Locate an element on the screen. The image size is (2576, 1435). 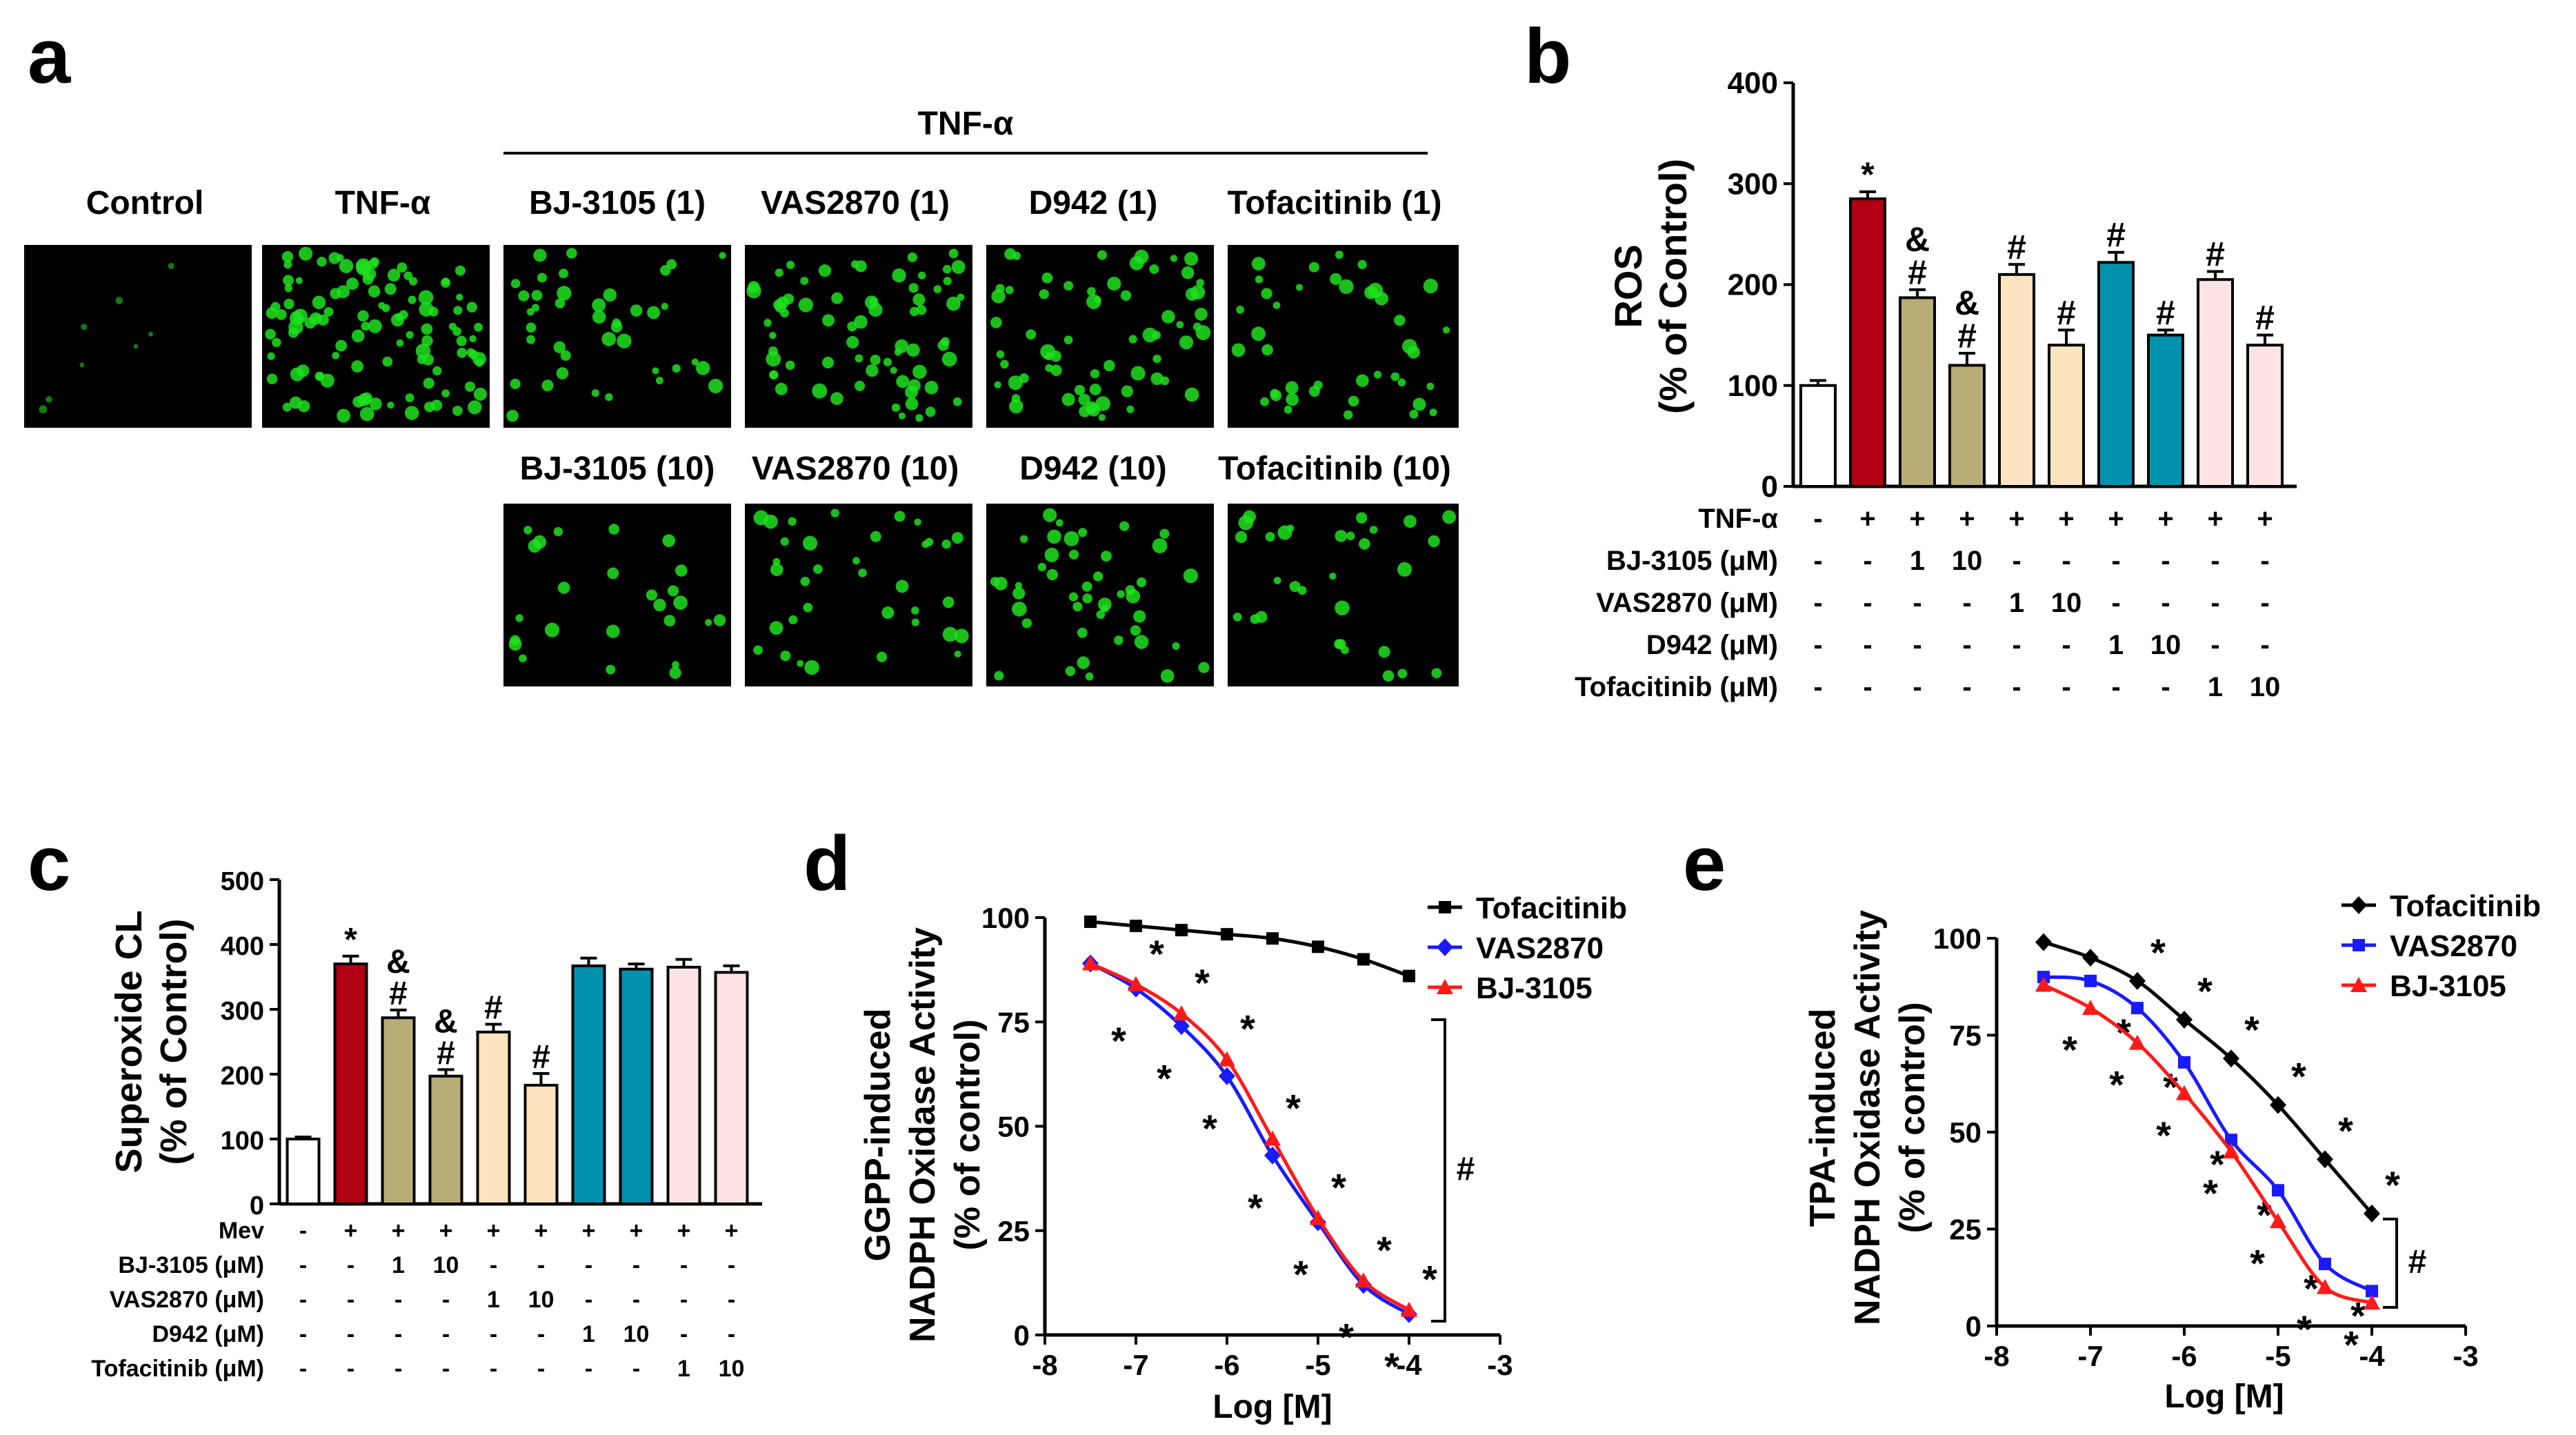
significance-mark: & is located at coordinates (1967, 303).